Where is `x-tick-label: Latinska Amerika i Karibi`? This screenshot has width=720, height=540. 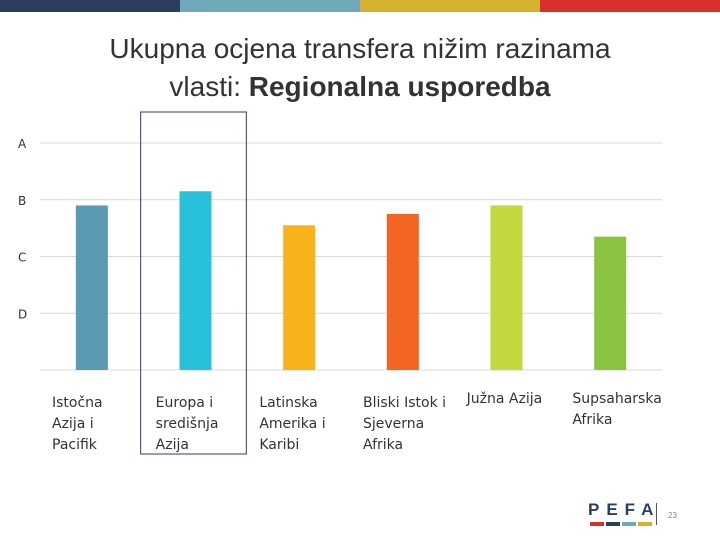
x-tick-label: Latinska Amerika i Karibi is located at coordinates (309, 424).